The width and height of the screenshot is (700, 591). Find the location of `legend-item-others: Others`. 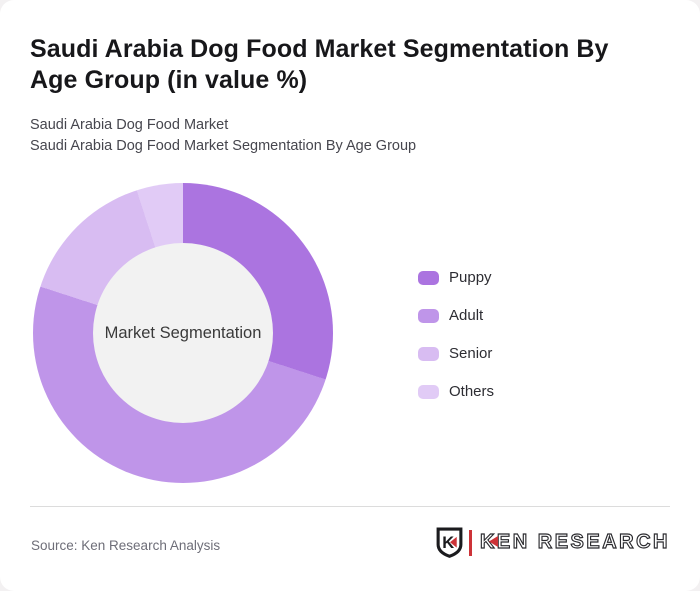

legend-item-others: Others is located at coordinates (456, 391).